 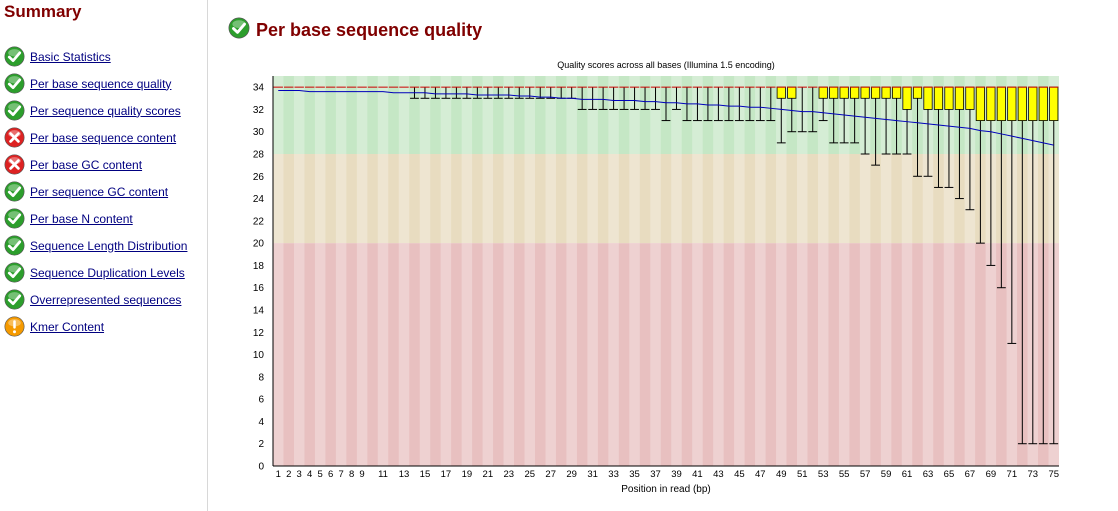 What do you see at coordinates (259, 288) in the screenshot?
I see `y-tick-label: 16` at bounding box center [259, 288].